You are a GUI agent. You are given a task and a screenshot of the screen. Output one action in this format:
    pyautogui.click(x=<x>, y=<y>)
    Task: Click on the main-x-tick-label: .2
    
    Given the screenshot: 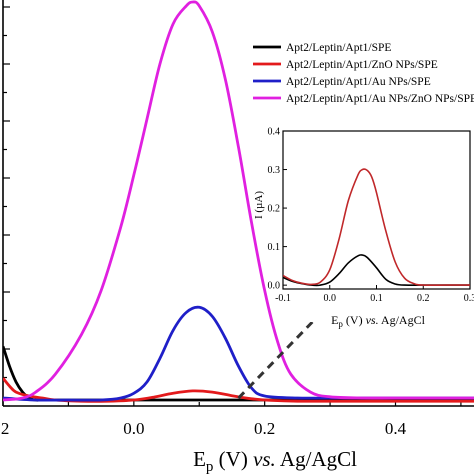 What is the action you would take?
    pyautogui.click(x=4, y=428)
    